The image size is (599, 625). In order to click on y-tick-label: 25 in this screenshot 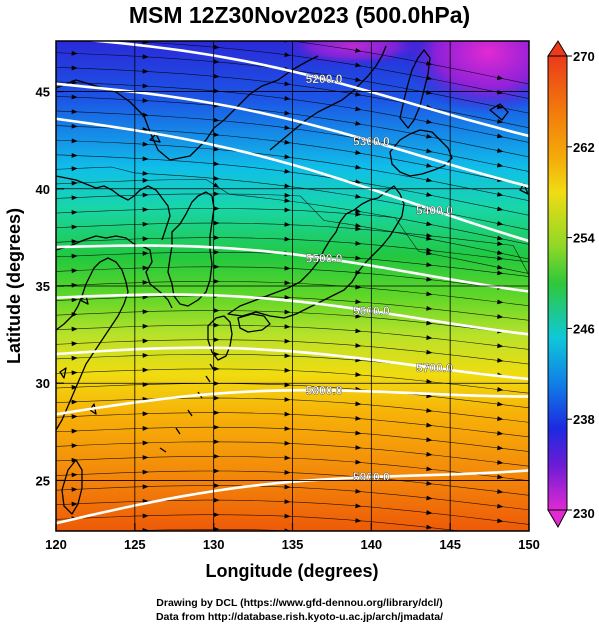, I will do `click(43, 480)`.